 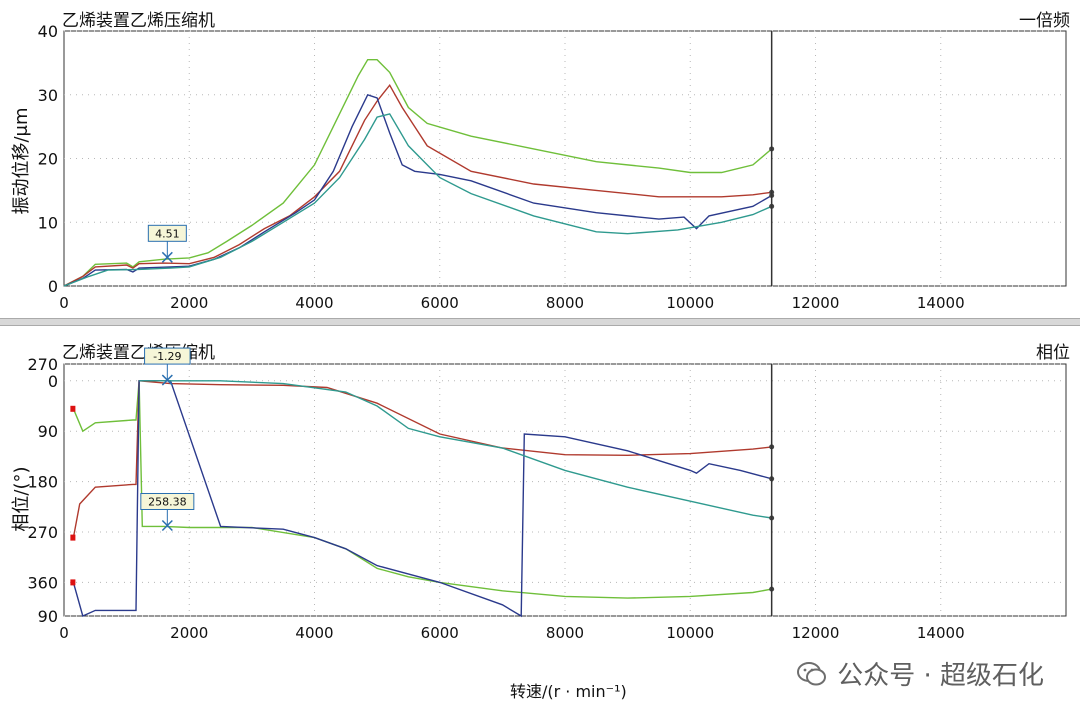 I want to click on top-panel-corner-label: 一倍频, so click(x=1044, y=21).